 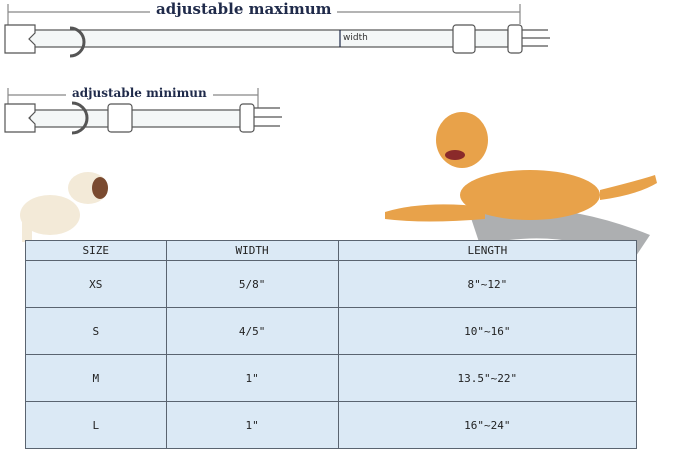 What do you see at coordinates (96, 284) in the screenshot?
I see `cell-size: XS` at bounding box center [96, 284].